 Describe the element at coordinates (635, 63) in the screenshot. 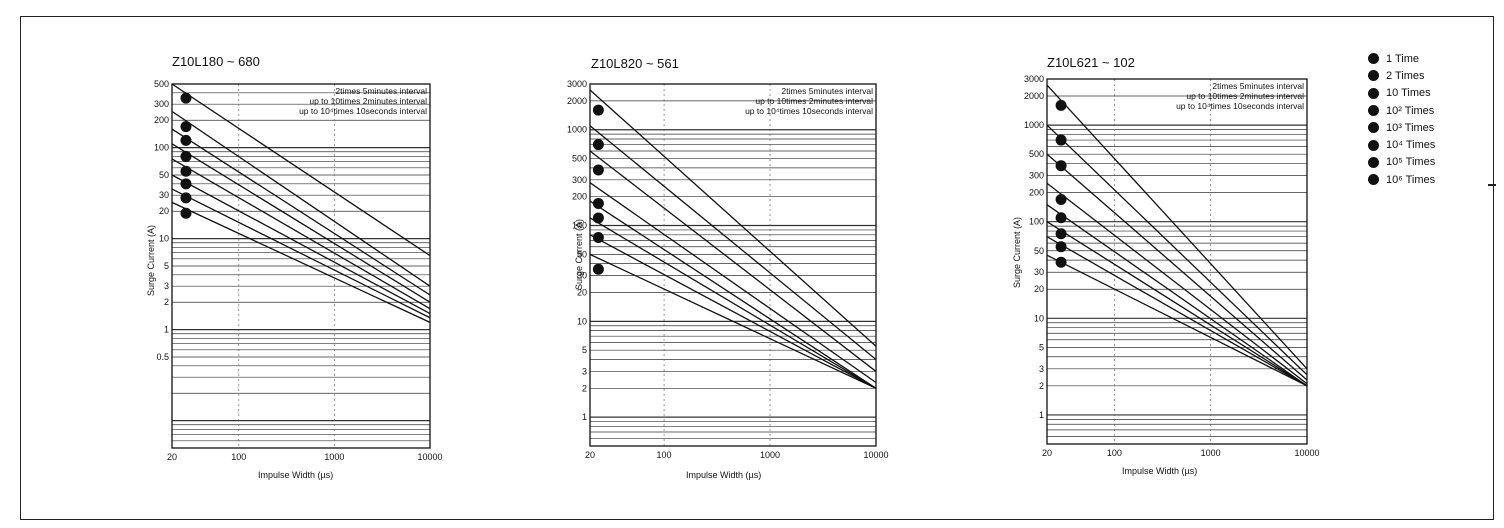

I see `chart-title-2: Z10L820 ~ 561` at that location.